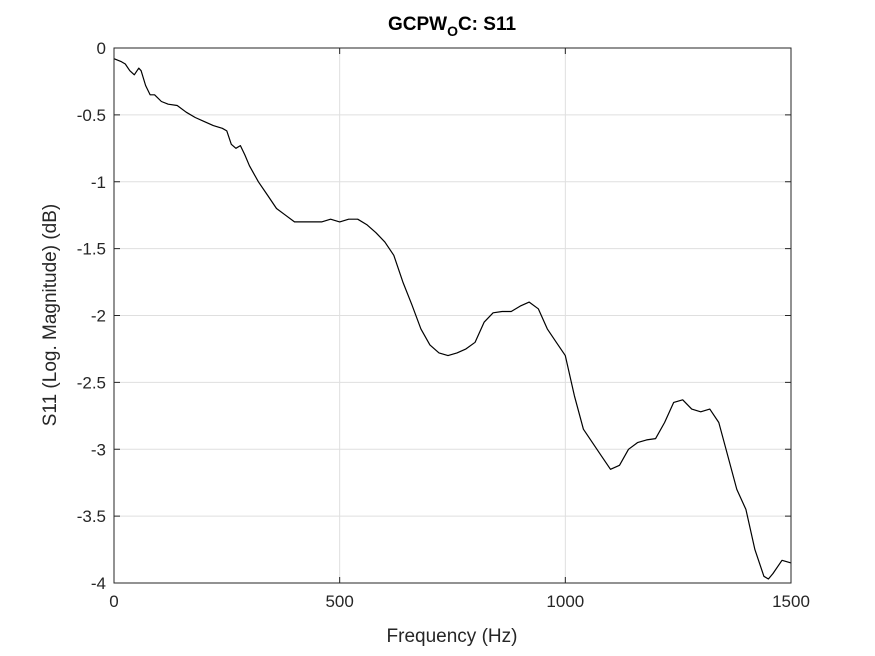 The image size is (875, 656). Describe the element at coordinates (91, 115) in the screenshot. I see `y-tick-label: -0.5` at that location.